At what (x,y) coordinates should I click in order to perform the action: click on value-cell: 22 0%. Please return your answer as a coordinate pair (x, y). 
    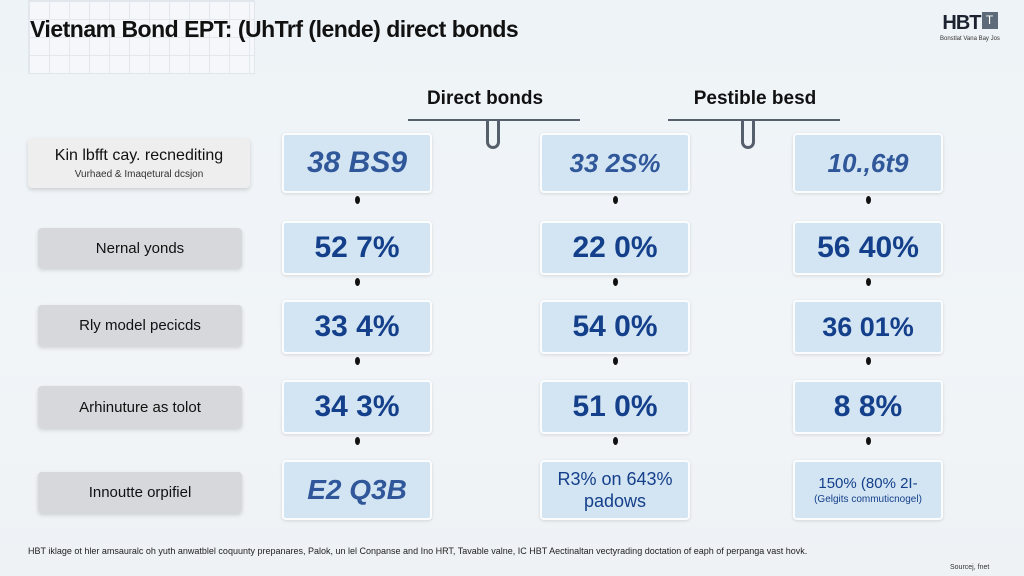
    Looking at the image, I should click on (615, 248).